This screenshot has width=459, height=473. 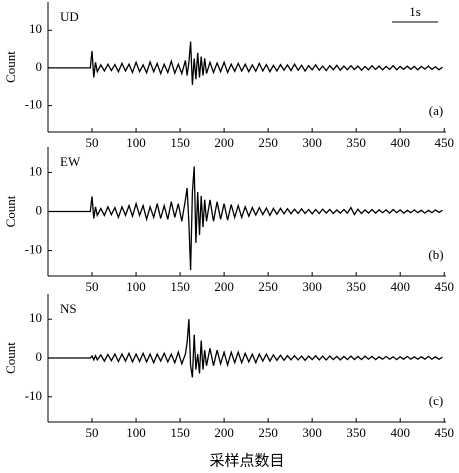 I want to click on trace-label: EW, so click(x=70, y=161).